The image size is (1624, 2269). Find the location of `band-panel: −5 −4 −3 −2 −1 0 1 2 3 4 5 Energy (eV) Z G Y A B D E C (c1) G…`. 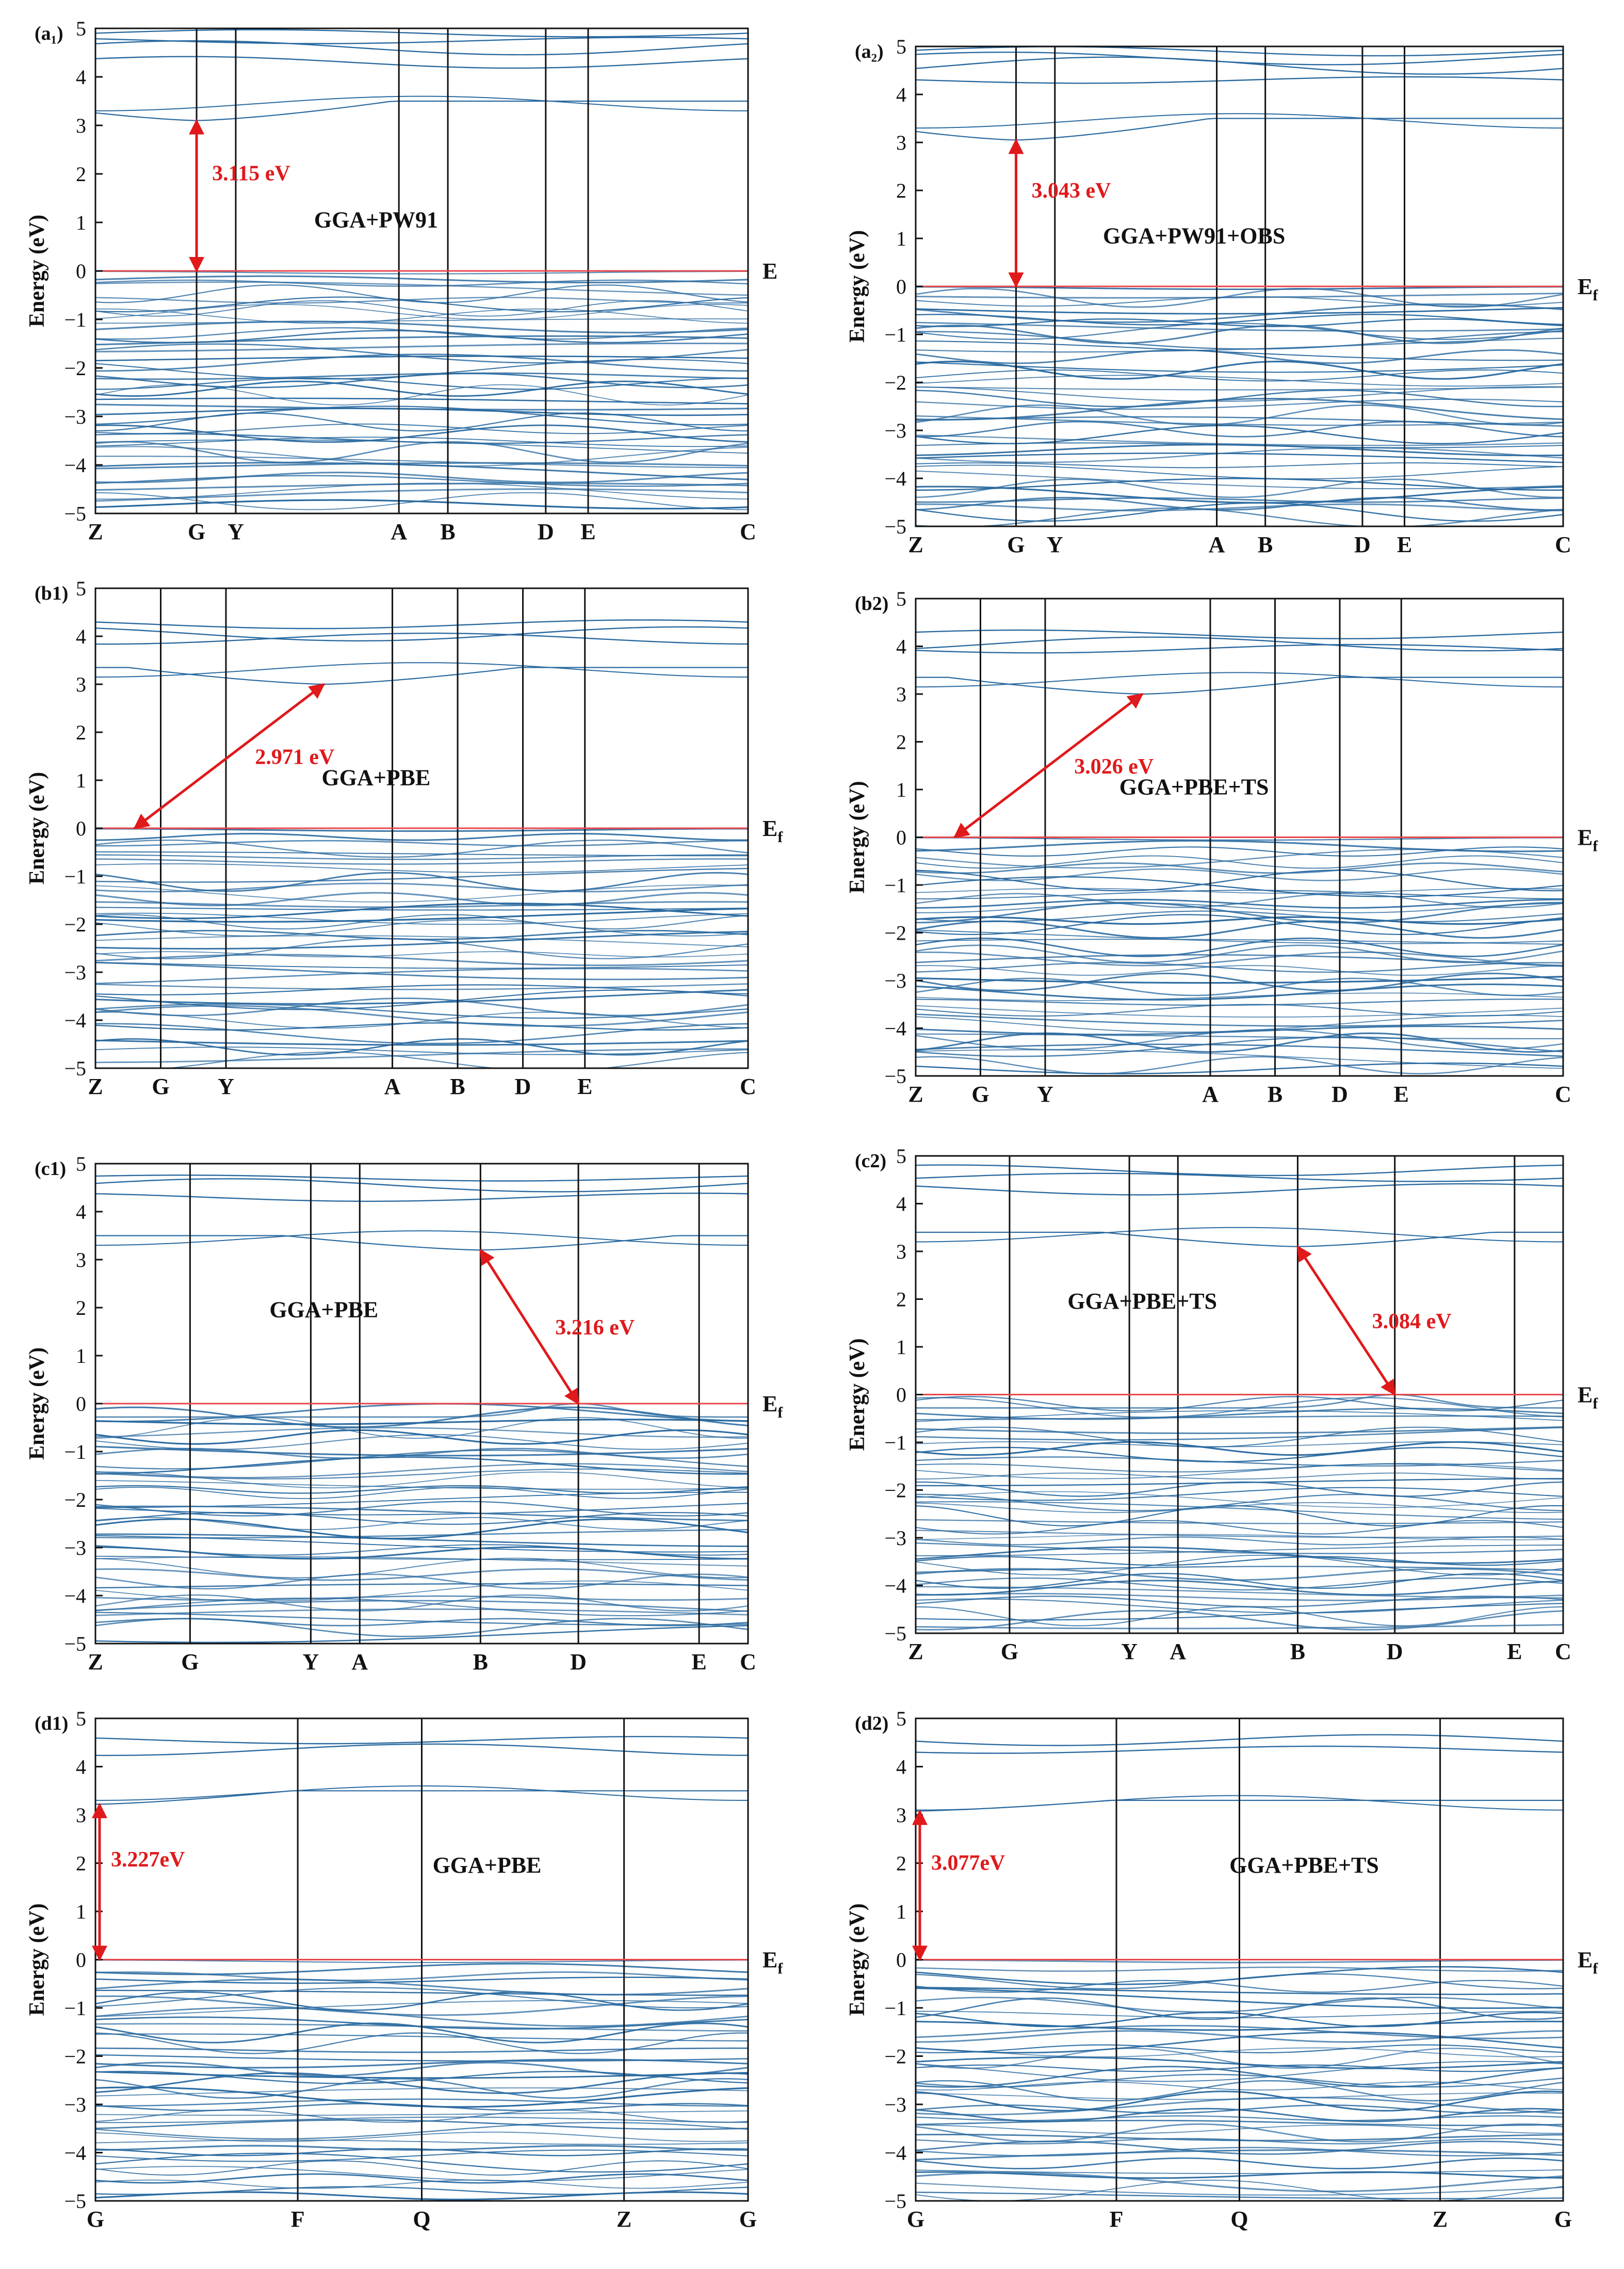

band-panel: −5 −4 −3 −2 −1 0 1 2 3 4 5 Energy (eV) Z G Y A B D E C (c1) G… is located at coordinates (404, 1413).